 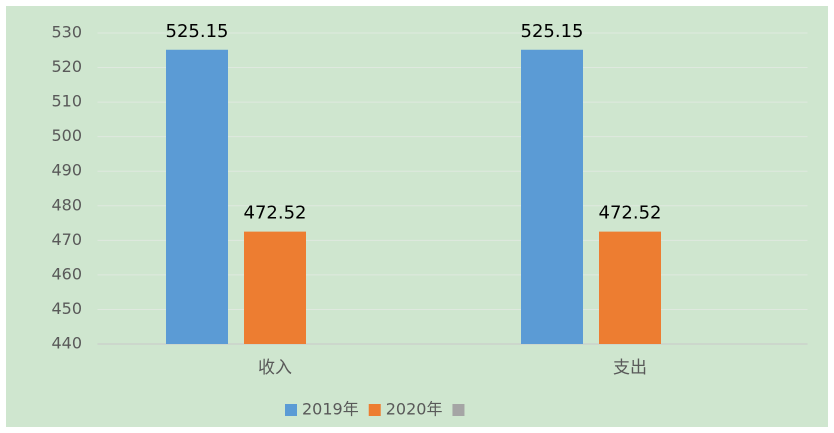 I want to click on y-tick-label: 470, so click(x=66, y=239).